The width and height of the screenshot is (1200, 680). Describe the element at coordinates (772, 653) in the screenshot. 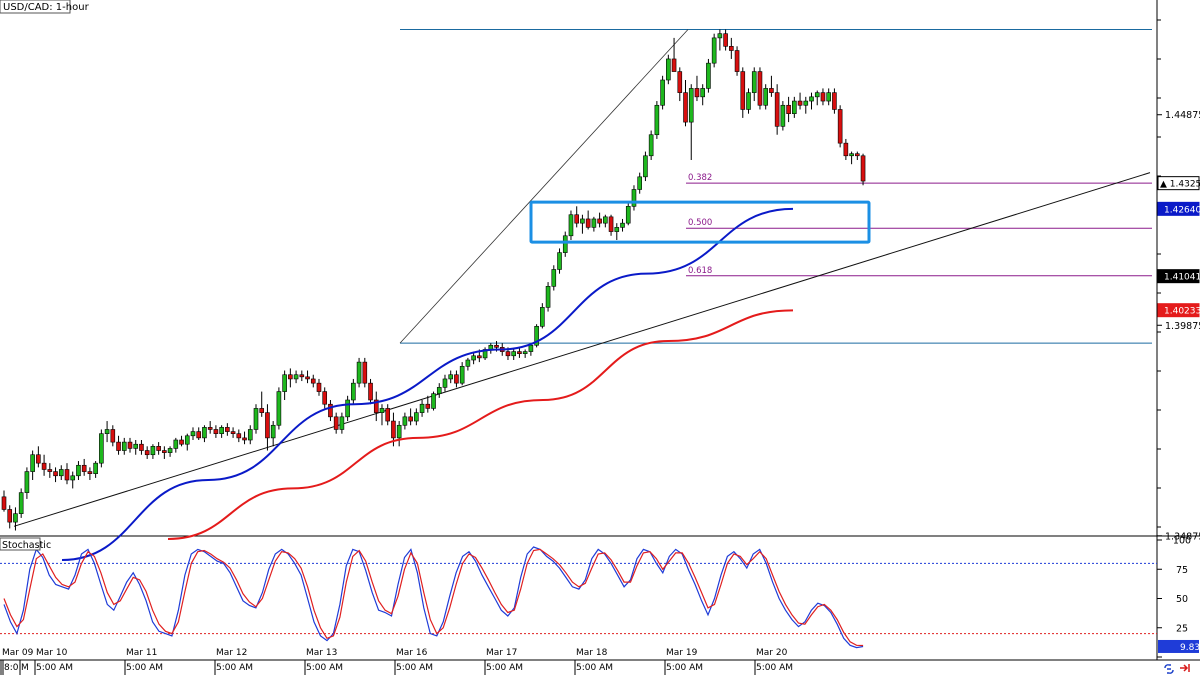

I see `time-label: Mar 20` at that location.